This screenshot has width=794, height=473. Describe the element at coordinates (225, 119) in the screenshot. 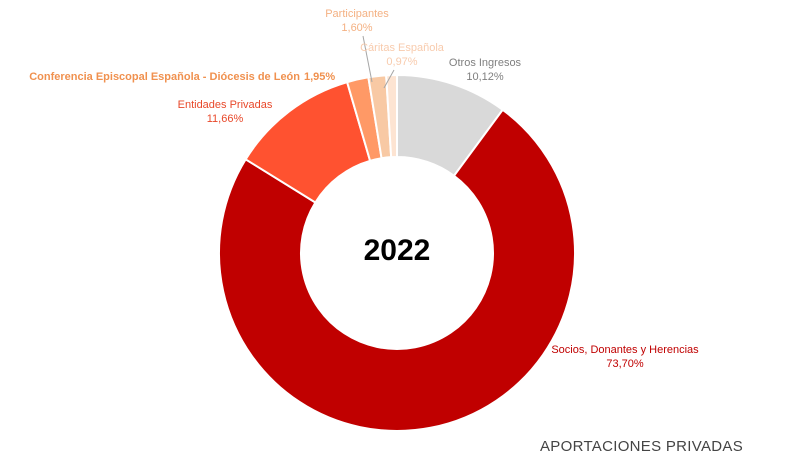

I see `label-value-entidades-privadas: 11,66%` at that location.